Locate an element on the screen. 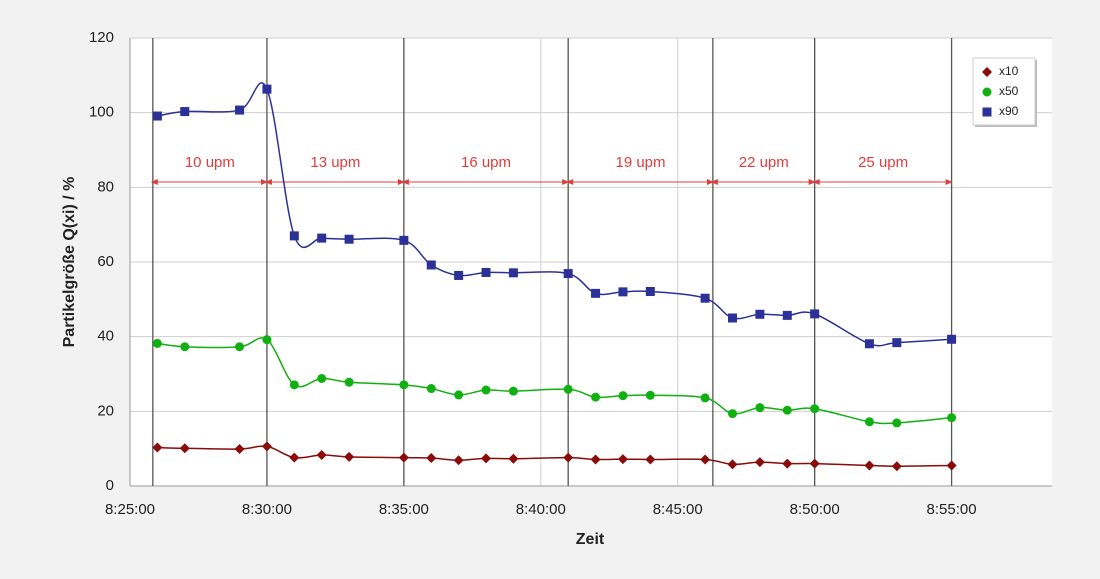 This screenshot has width=1100, height=579. region-label: 10 upm is located at coordinates (210, 162).